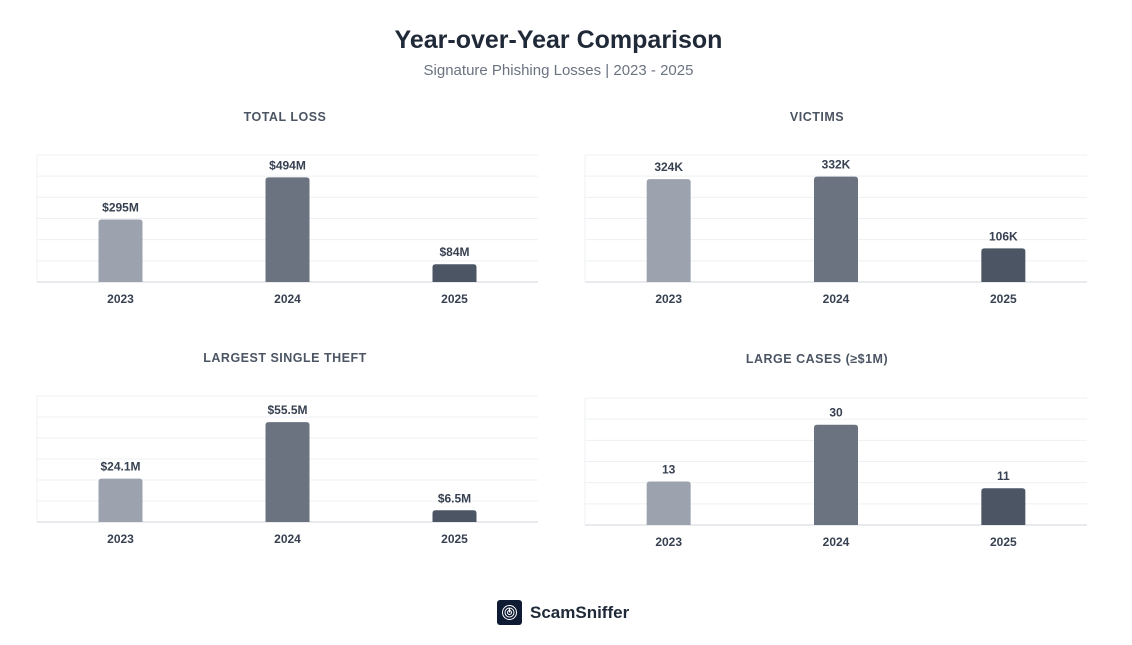  I want to click on data-label: $84M, so click(454, 252).